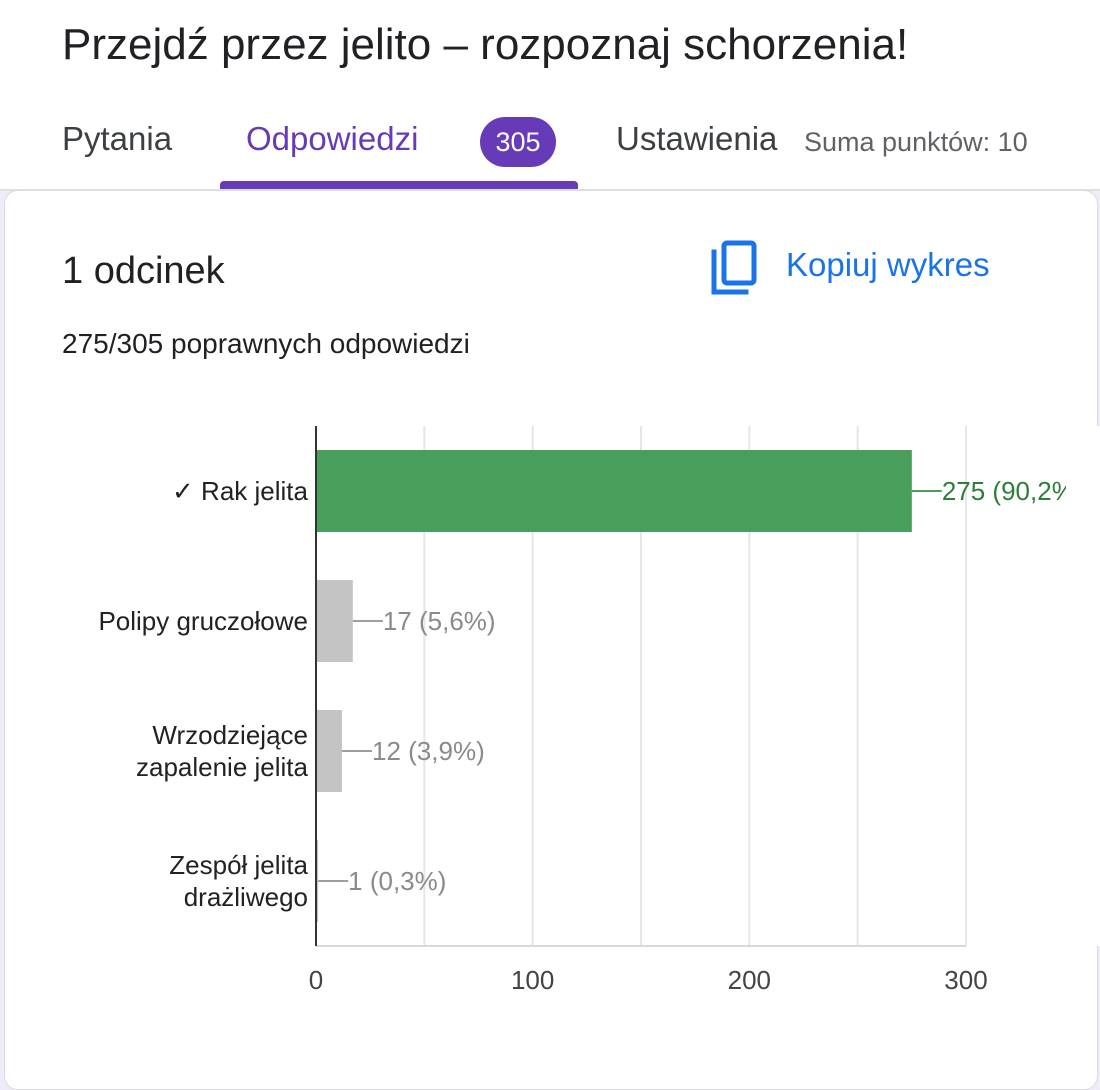 The image size is (1100, 1090). Describe the element at coordinates (143, 271) in the screenshot. I see `question-title: 1 odcinek` at that location.